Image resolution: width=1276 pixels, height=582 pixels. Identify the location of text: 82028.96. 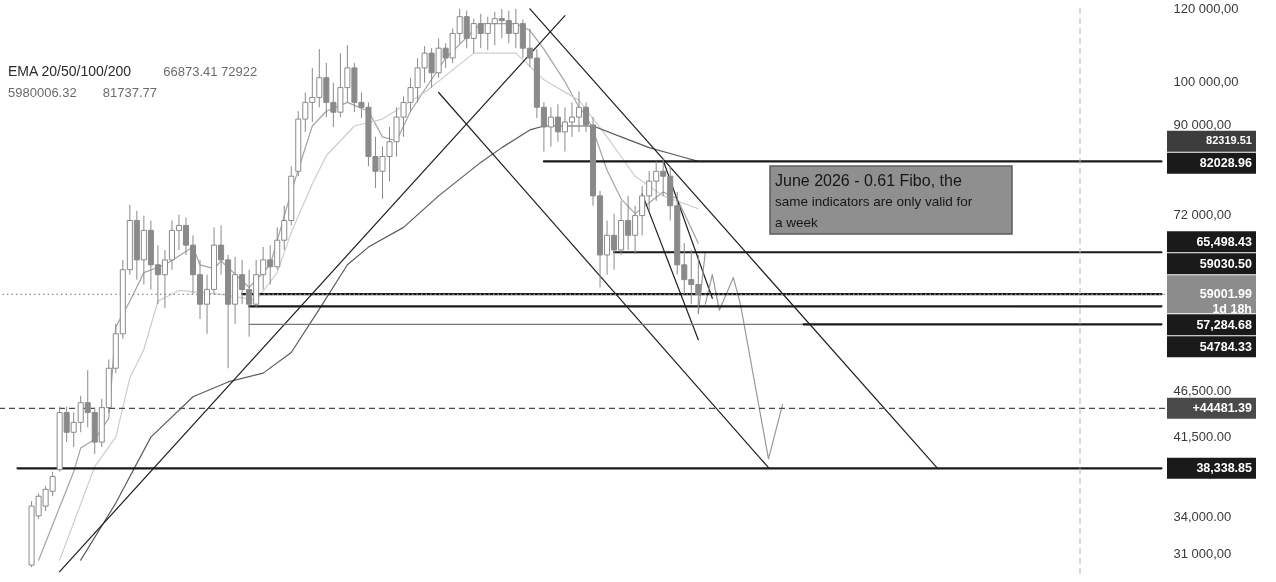
(1226, 163).